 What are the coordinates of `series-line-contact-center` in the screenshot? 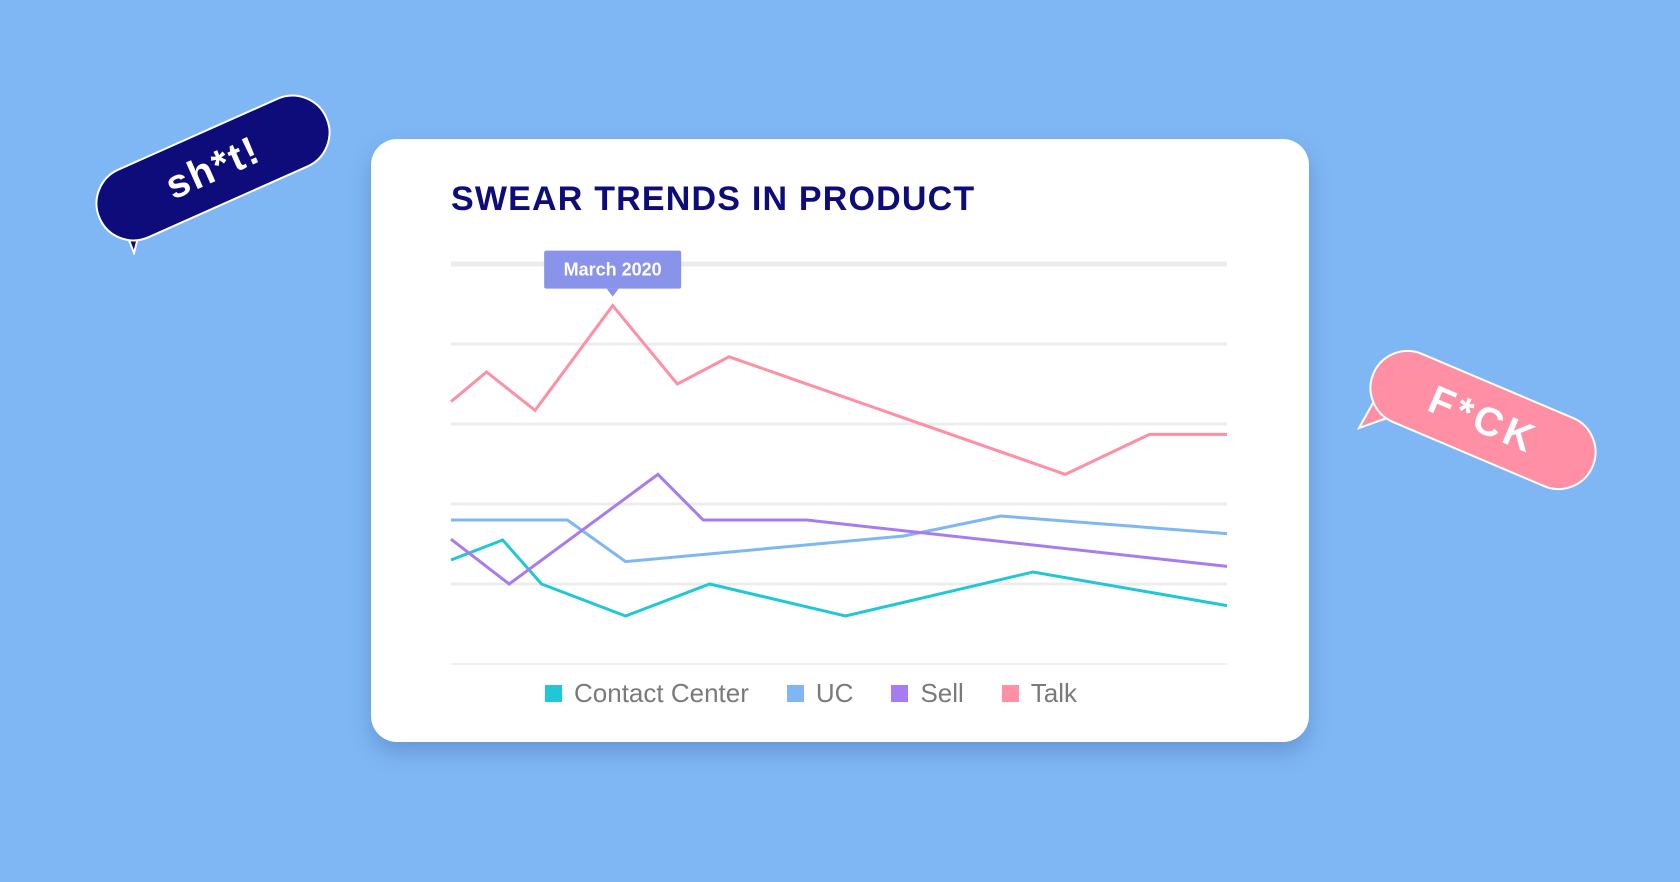 It's located at (839, 578).